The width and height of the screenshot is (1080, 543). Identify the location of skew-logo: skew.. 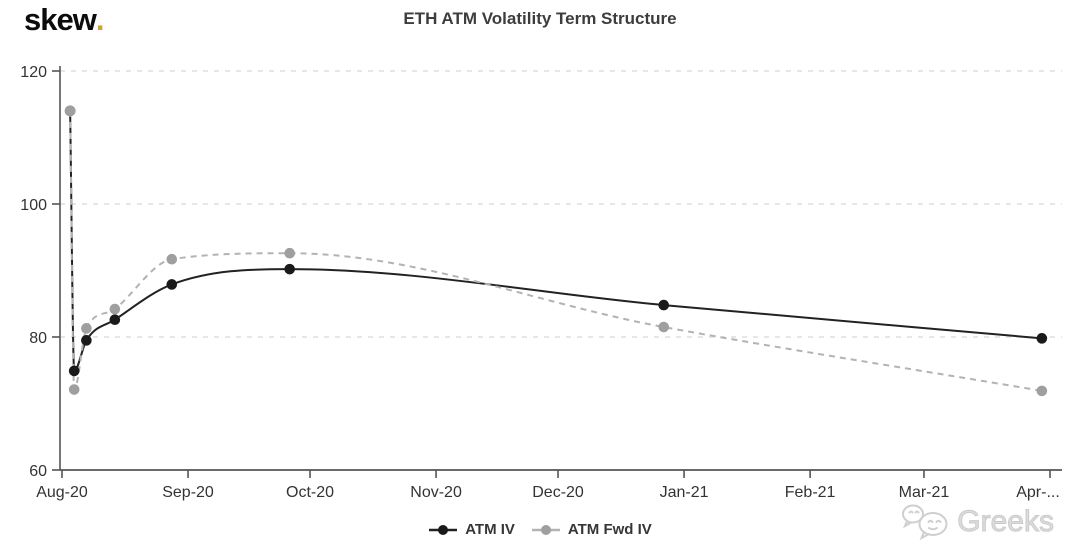
(64, 20).